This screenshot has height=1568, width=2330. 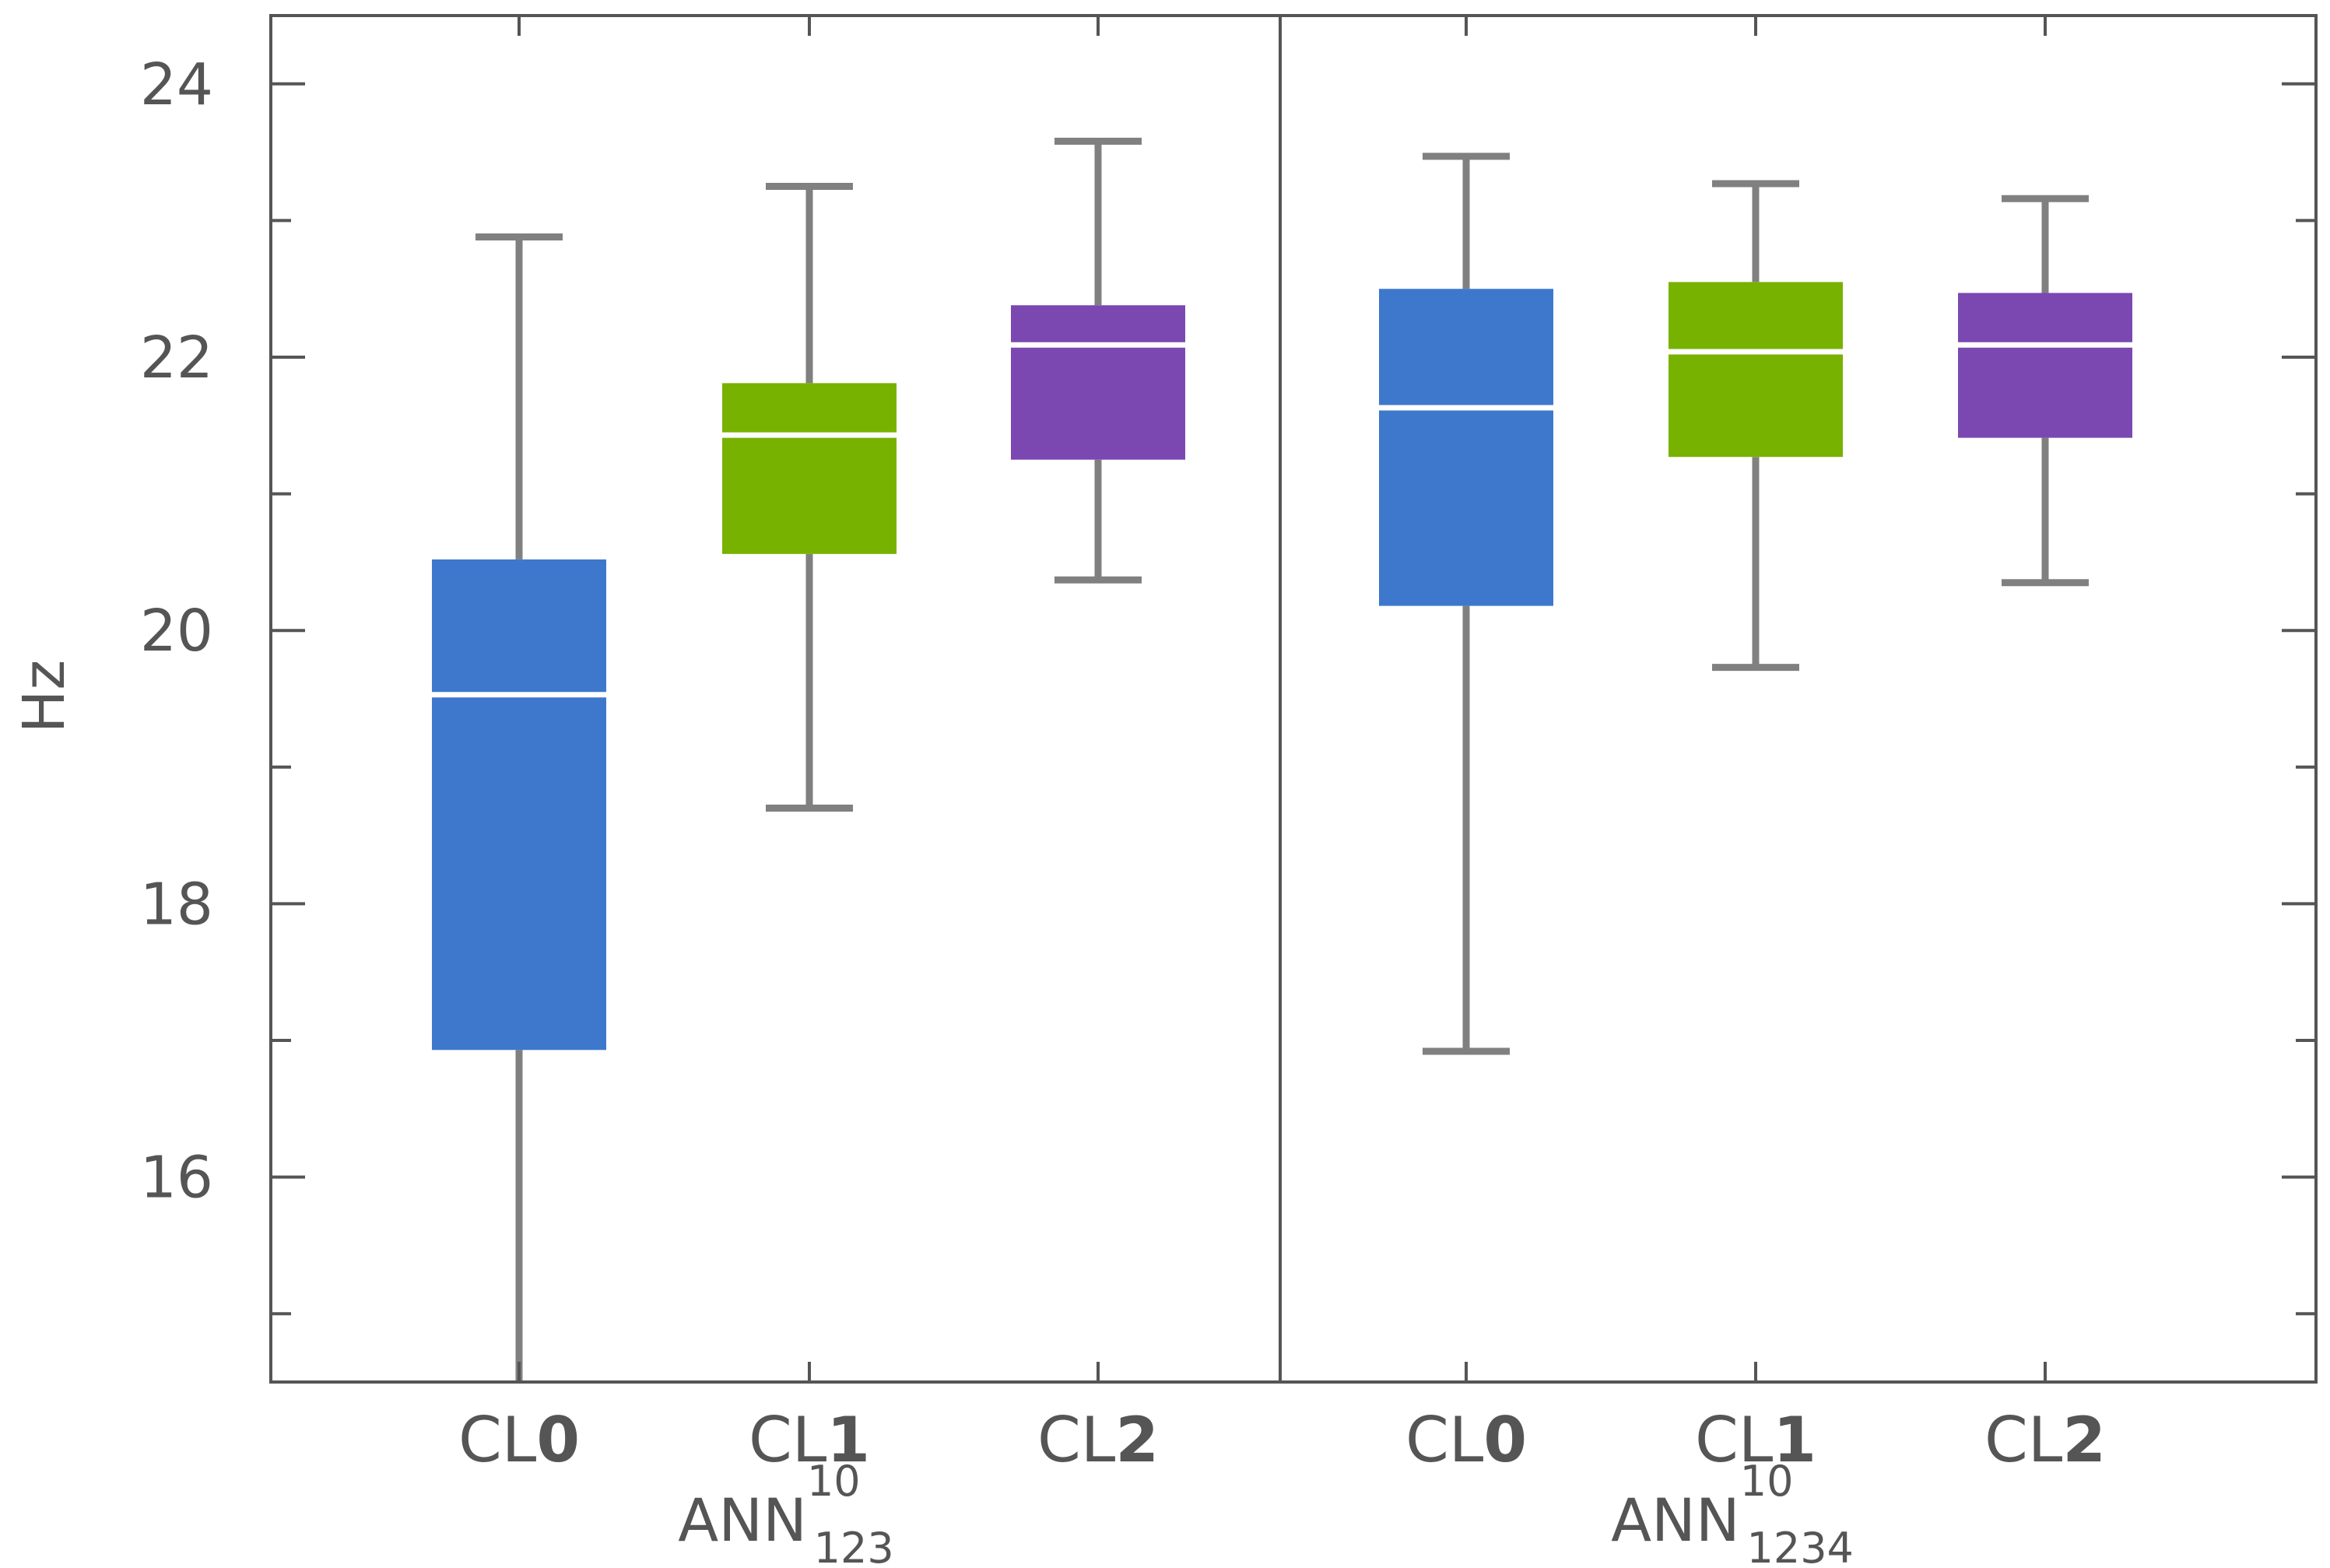 I want to click on group1-label-superscript: 10, so click(x=834, y=1481).